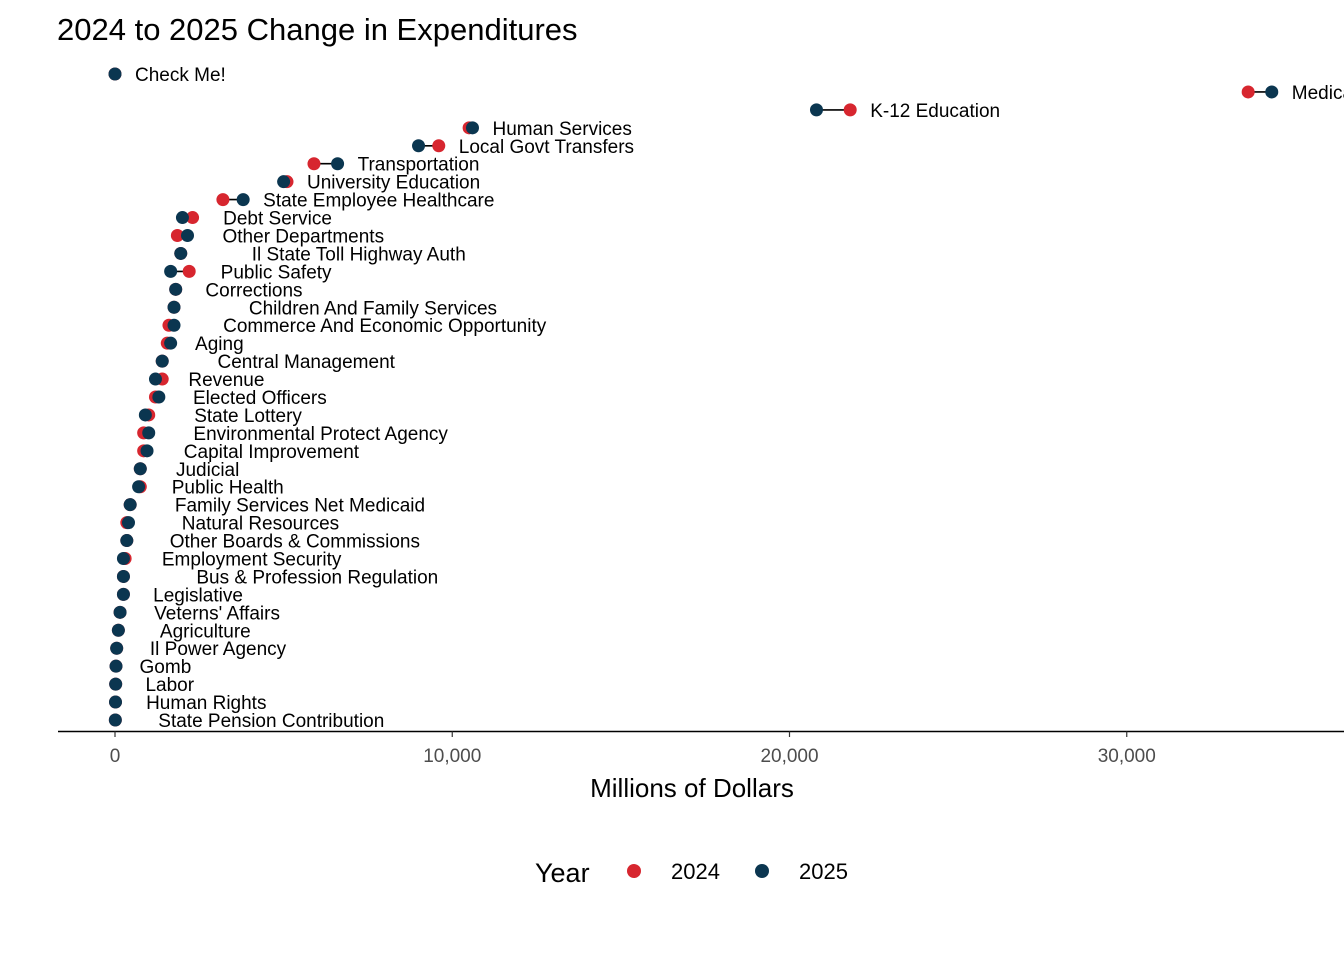 Image resolution: width=1344 pixels, height=960 pixels. What do you see at coordinates (115, 74) in the screenshot?
I see `point-2025-check-me` at bounding box center [115, 74].